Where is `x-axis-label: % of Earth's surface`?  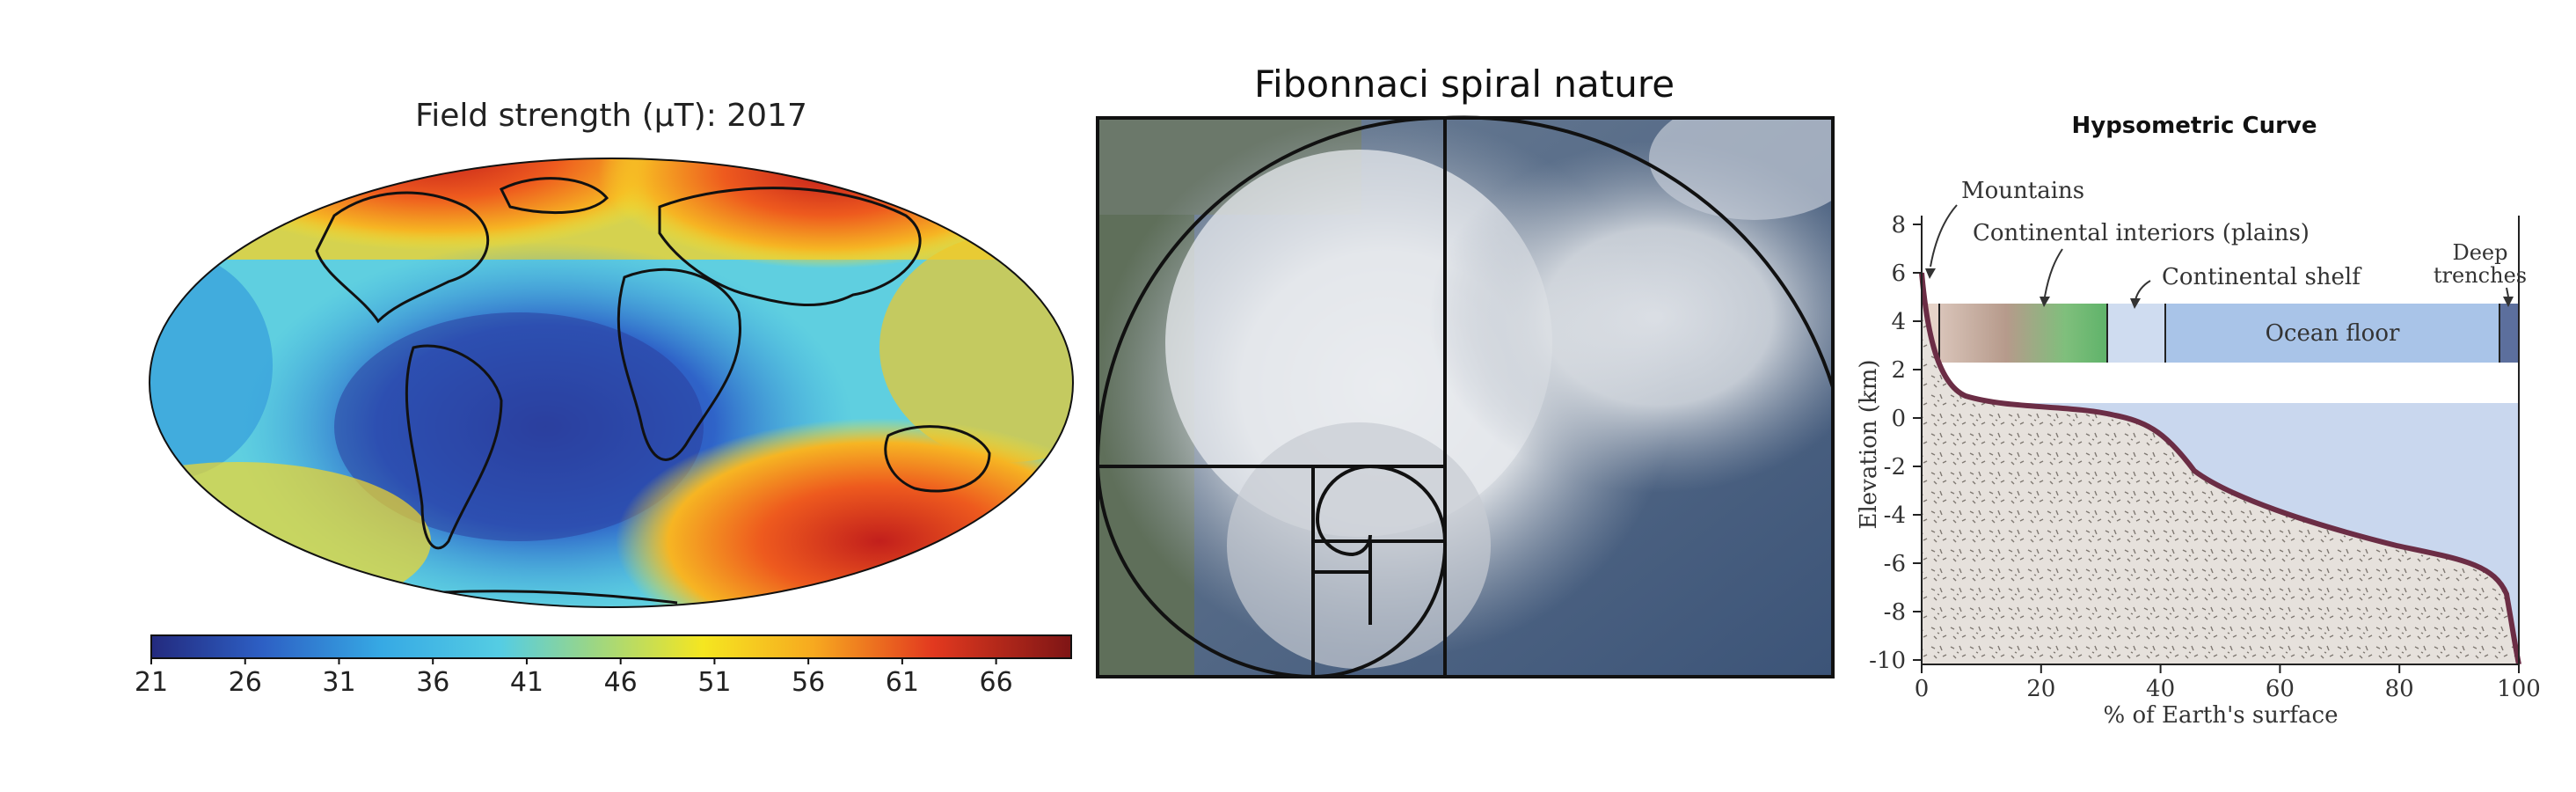
x-axis-label: % of Earth's surface is located at coordinates (2221, 715).